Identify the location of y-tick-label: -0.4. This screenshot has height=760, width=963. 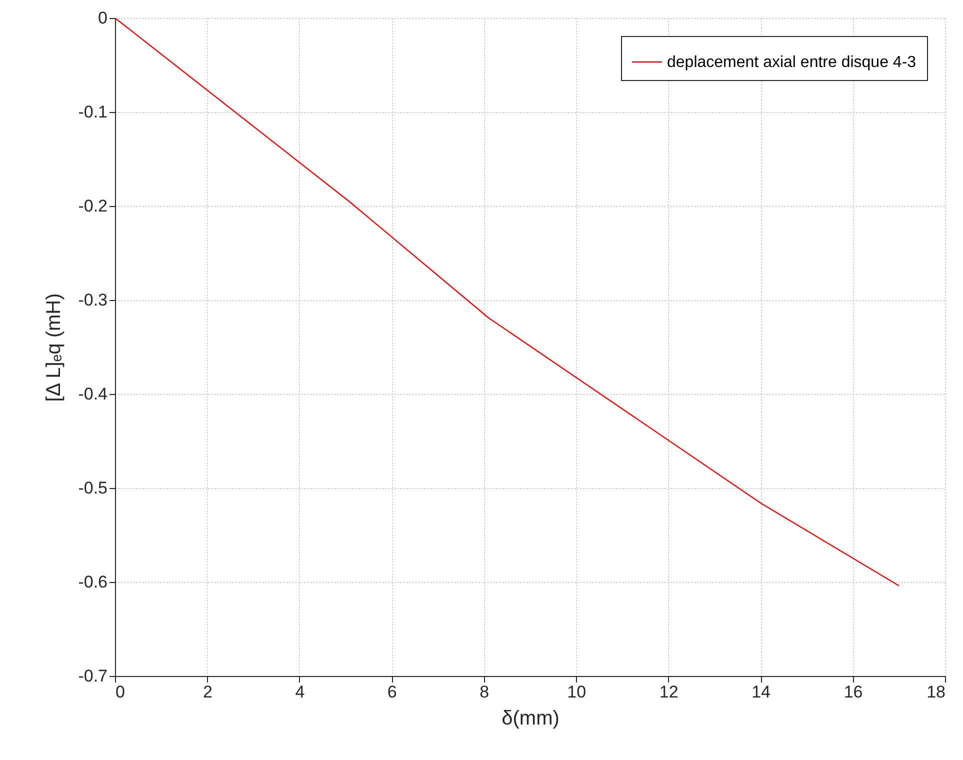
(93, 394).